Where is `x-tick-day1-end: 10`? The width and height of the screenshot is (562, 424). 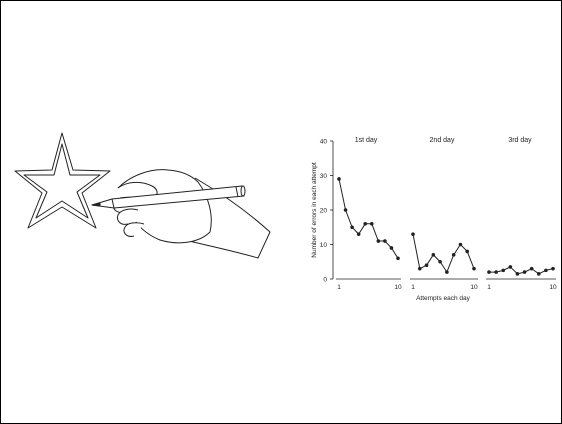
x-tick-day1-end: 10 is located at coordinates (398, 287).